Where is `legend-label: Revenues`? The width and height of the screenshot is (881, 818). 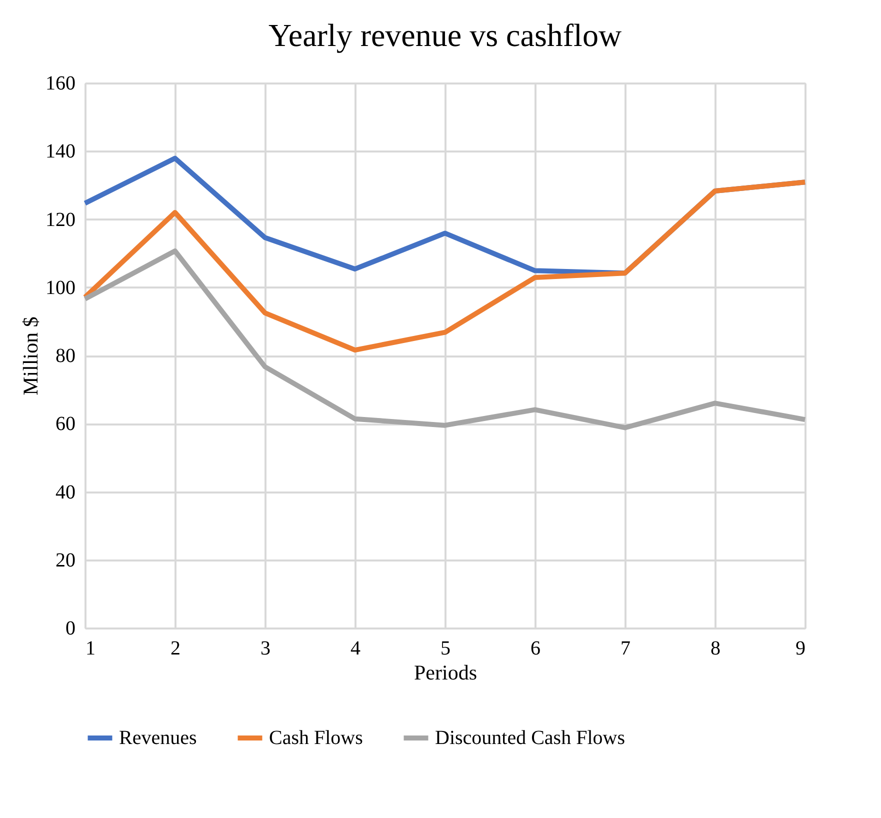 legend-label: Revenues is located at coordinates (158, 738).